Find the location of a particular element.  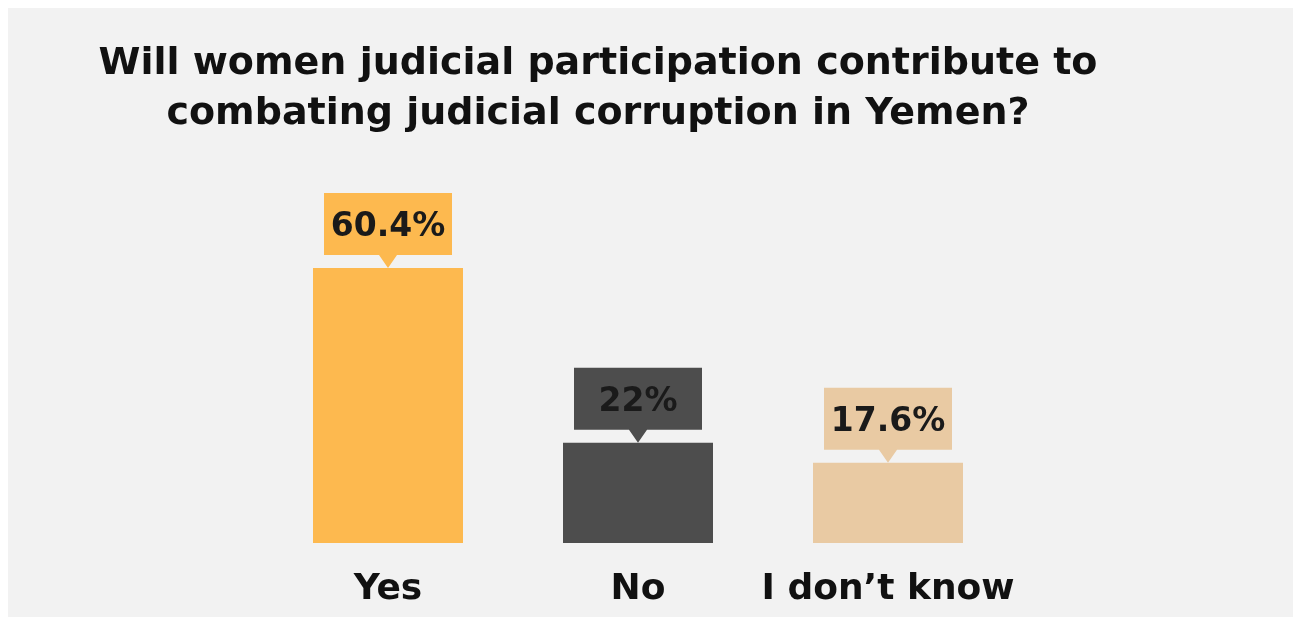

x-tick-label: Yes is located at coordinates (387, 586).